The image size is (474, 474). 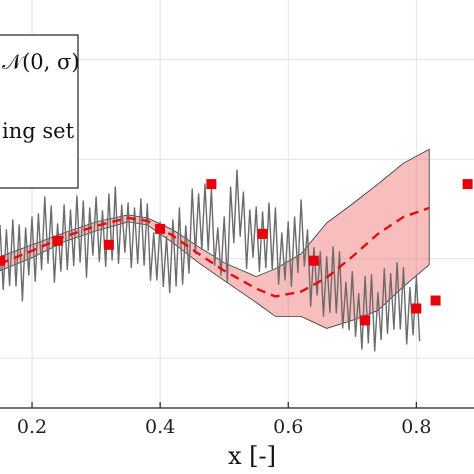 What do you see at coordinates (38, 131) in the screenshot?
I see `legend-entry-2: ing set` at bounding box center [38, 131].